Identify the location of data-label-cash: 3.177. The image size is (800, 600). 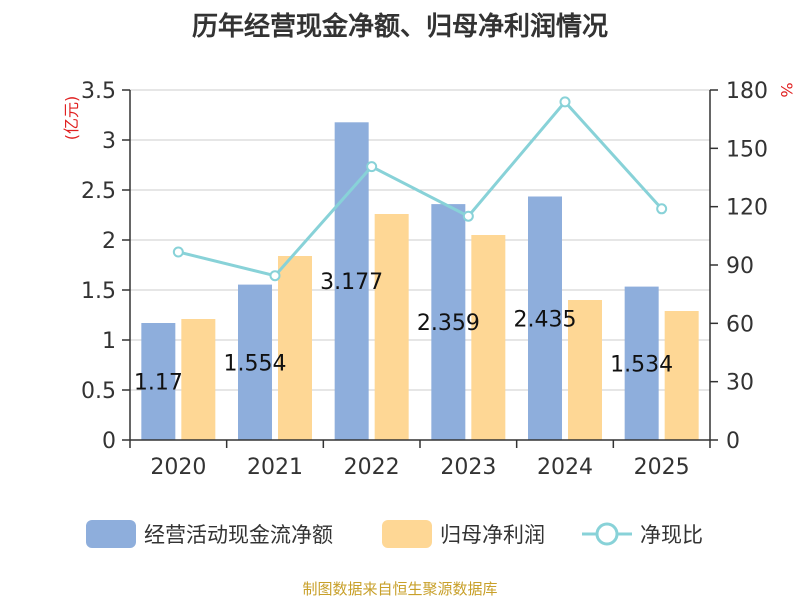
(351, 282).